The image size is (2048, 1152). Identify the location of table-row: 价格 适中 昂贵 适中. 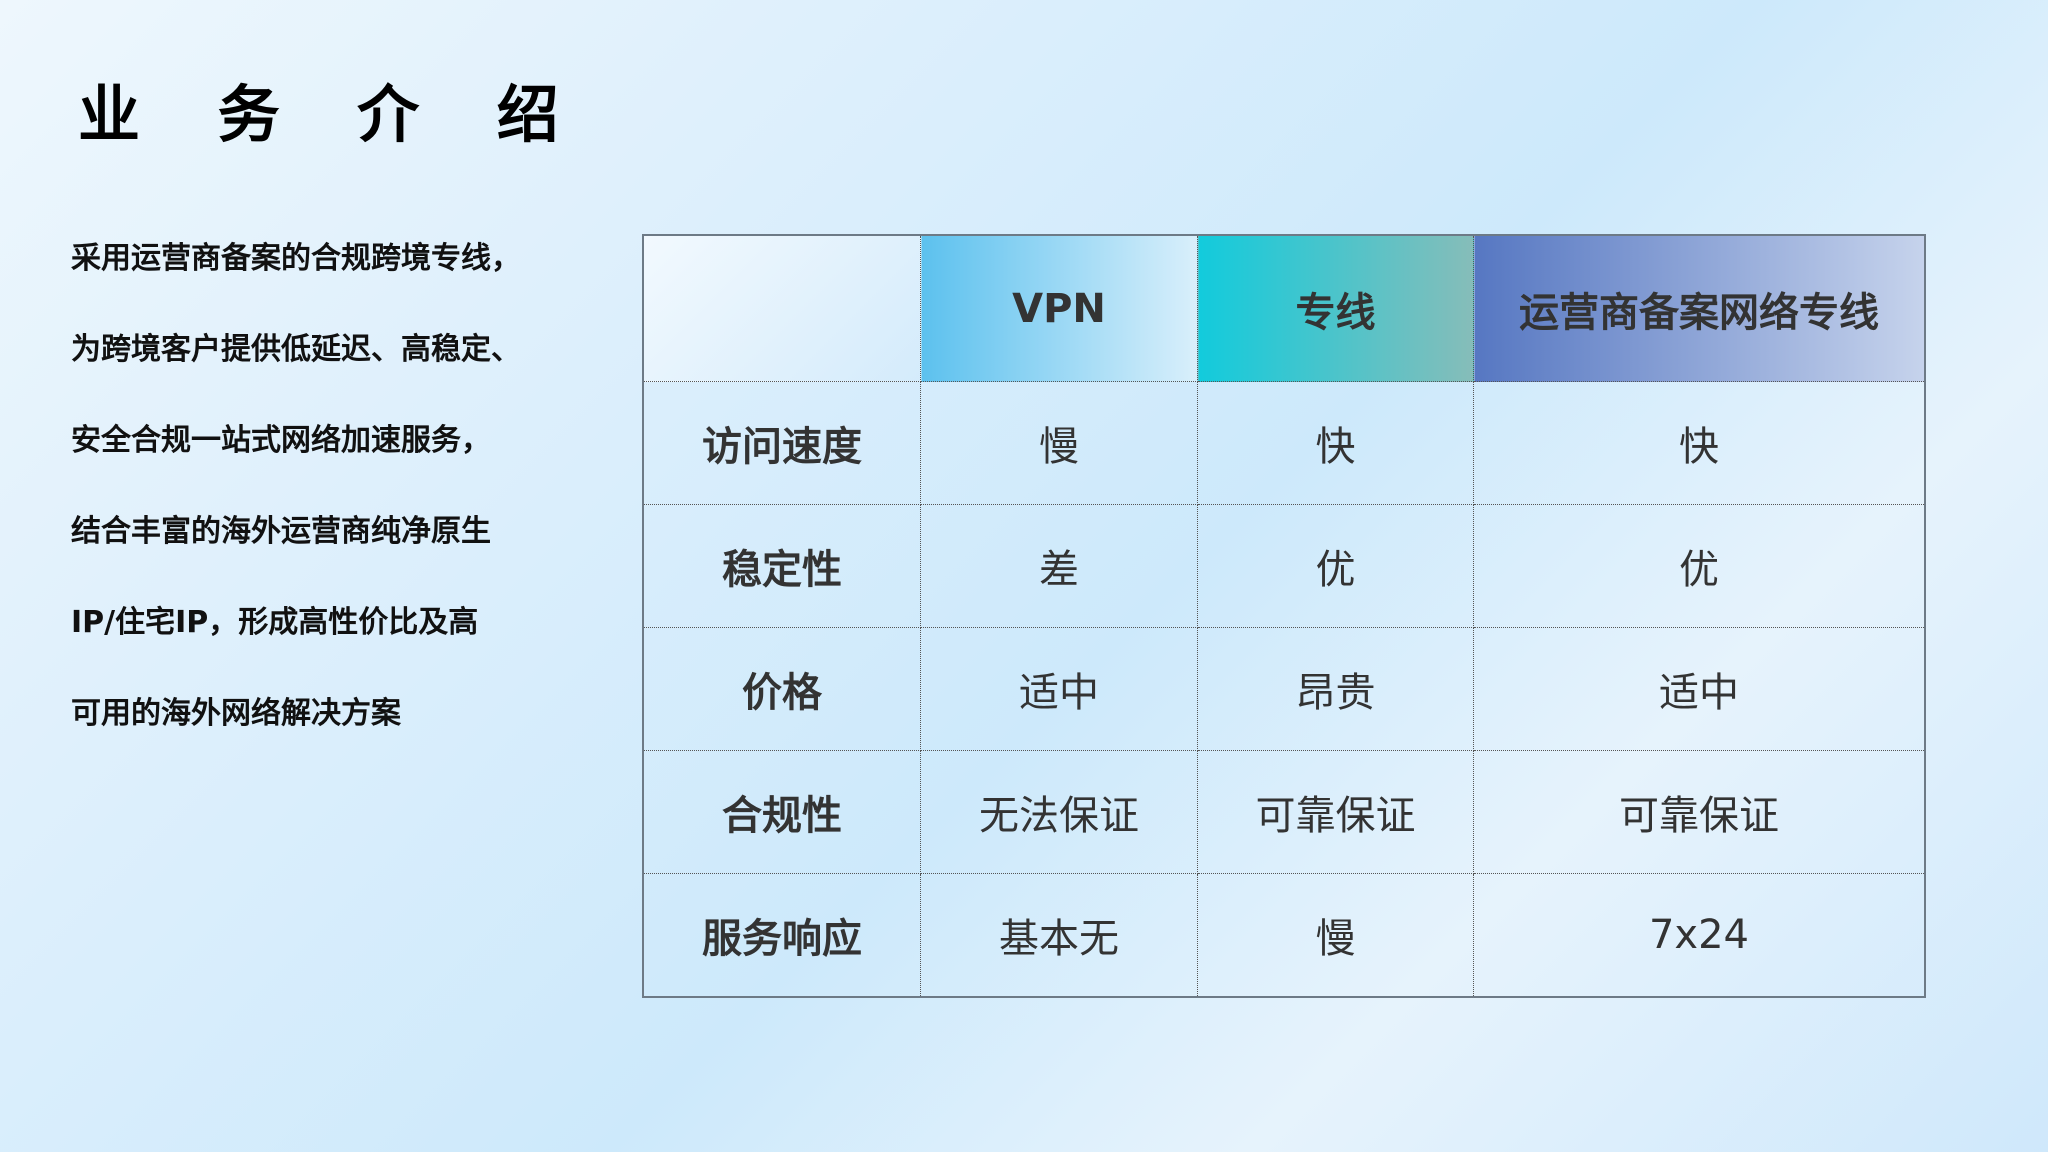
(1284, 689).